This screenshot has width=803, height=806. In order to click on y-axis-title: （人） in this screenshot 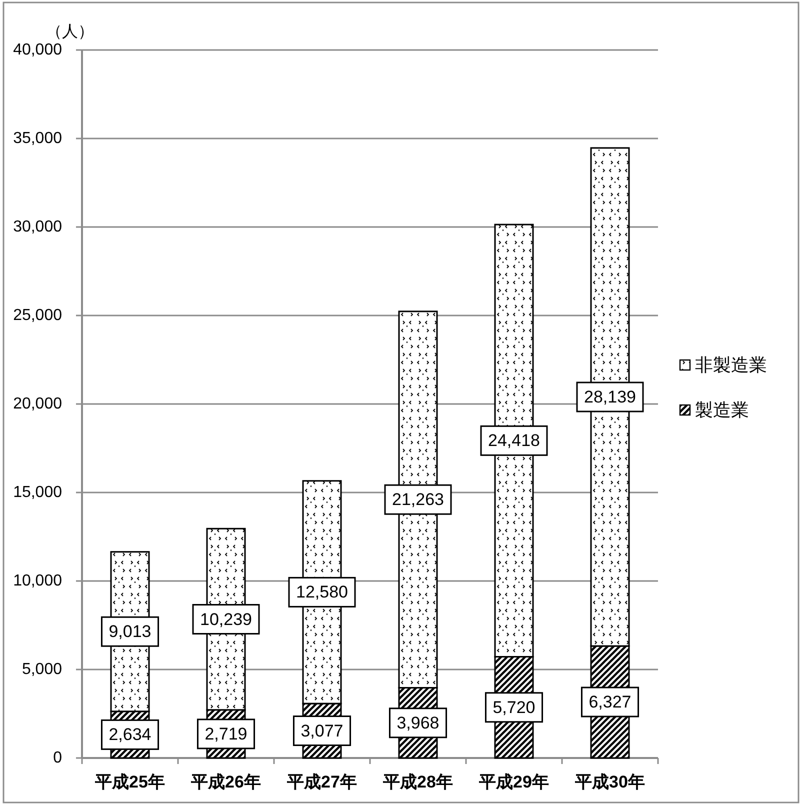, I will do `click(70, 32)`.